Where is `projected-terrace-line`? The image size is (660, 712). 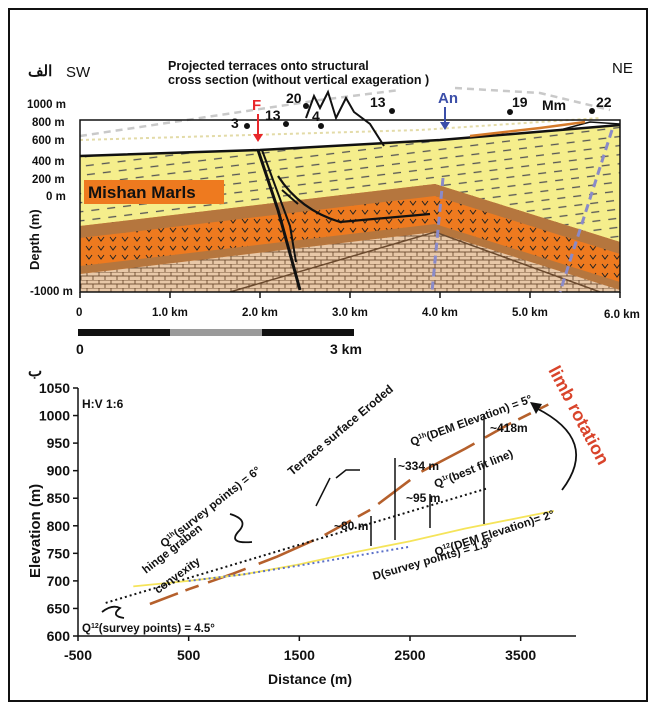 projected-terrace-line is located at coordinates (240, 113).